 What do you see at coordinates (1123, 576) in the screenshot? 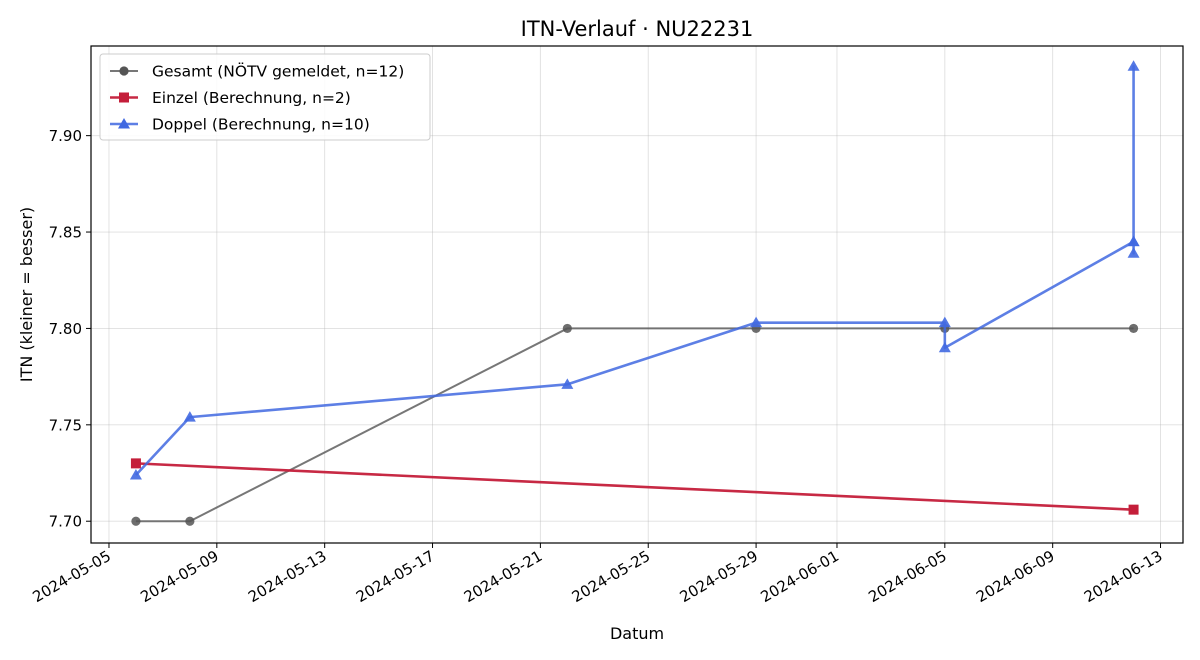
I see `x-tick-label: 2024-06-13` at bounding box center [1123, 576].